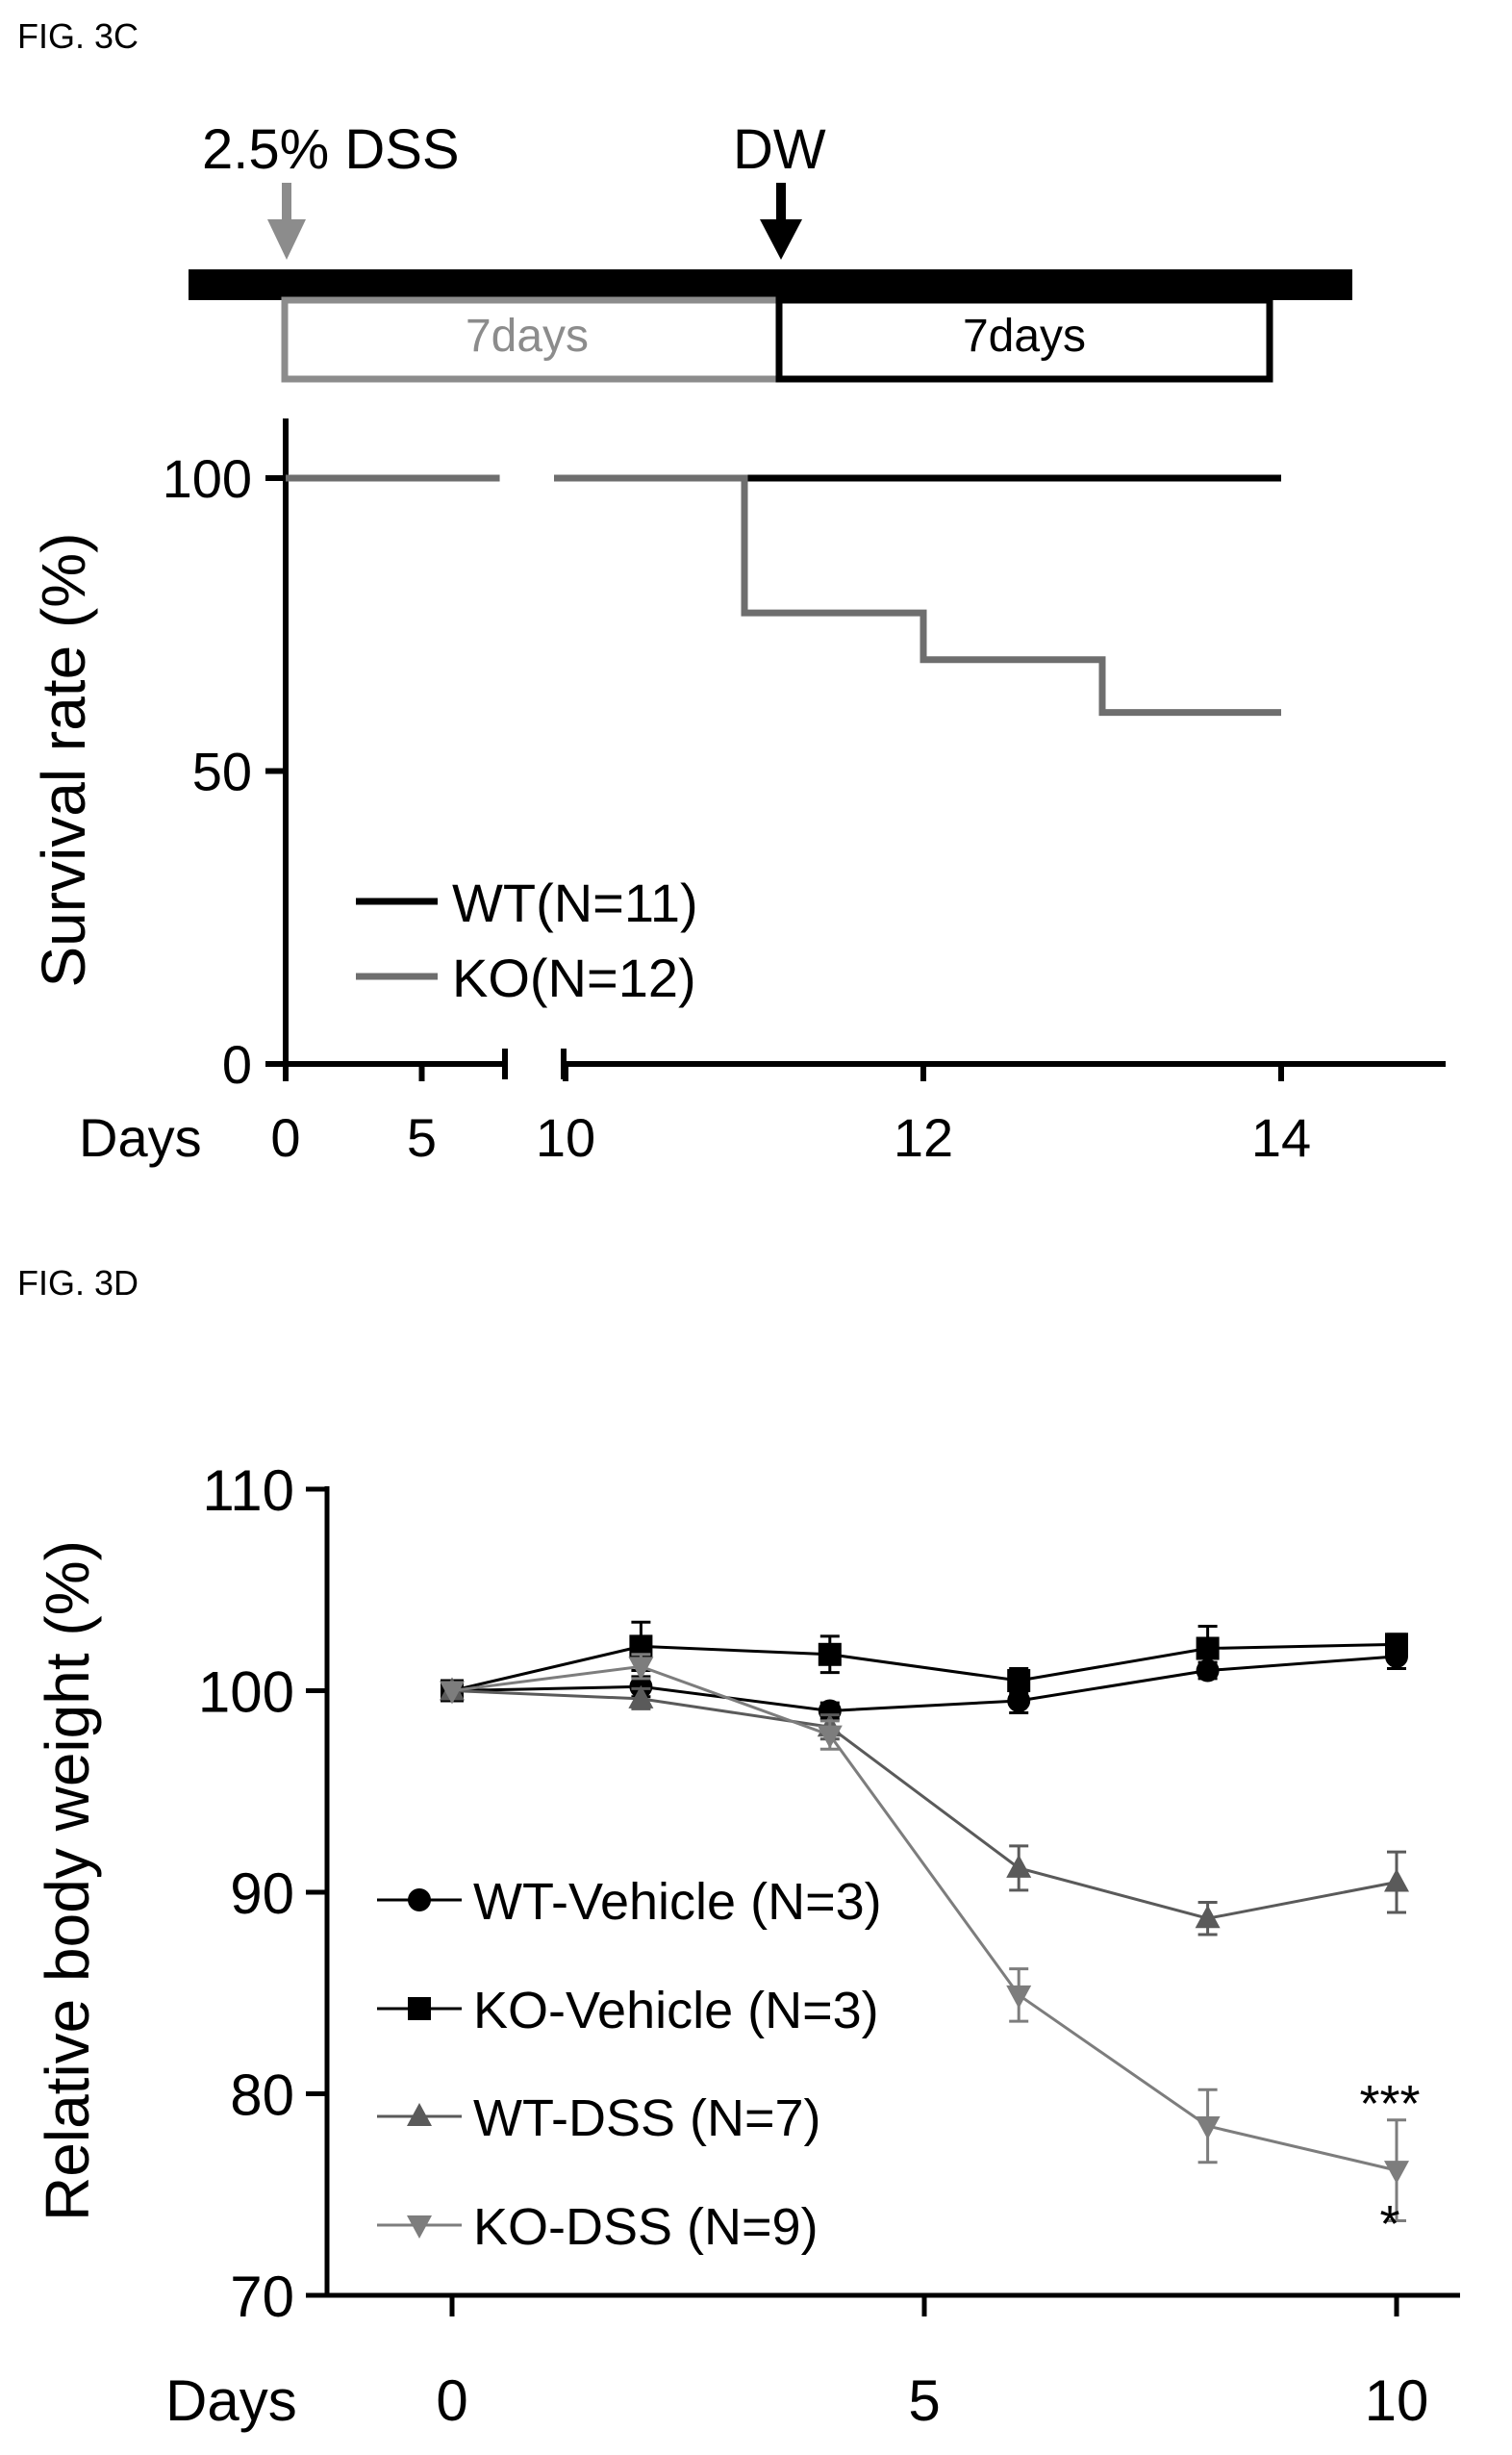 Image resolution: width=1512 pixels, height=2455 pixels. What do you see at coordinates (646, 2227) in the screenshot?
I see `legend-label: KO-DSS (N=9)` at bounding box center [646, 2227].